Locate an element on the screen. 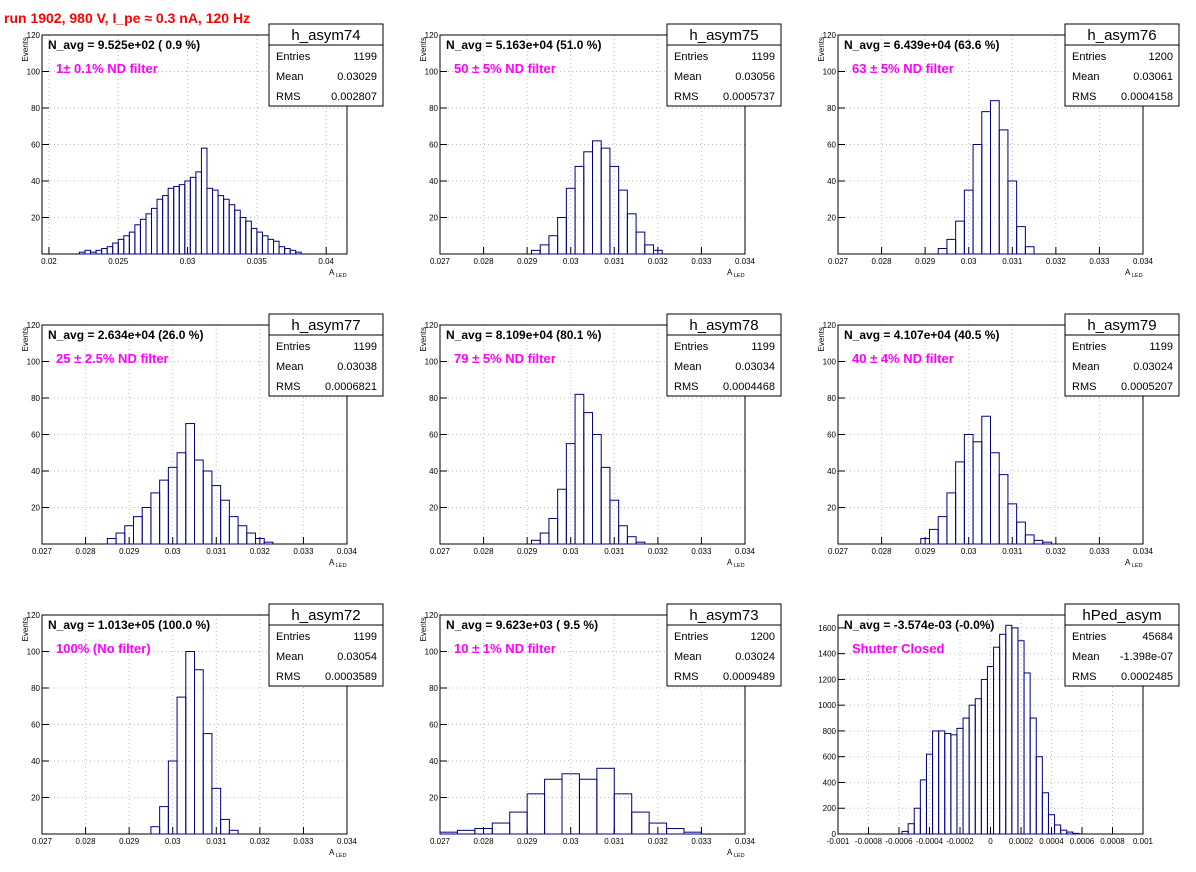 Image resolution: width=1196 pixels, height=872 pixels. y-tick-label: 100 is located at coordinates (432, 362).